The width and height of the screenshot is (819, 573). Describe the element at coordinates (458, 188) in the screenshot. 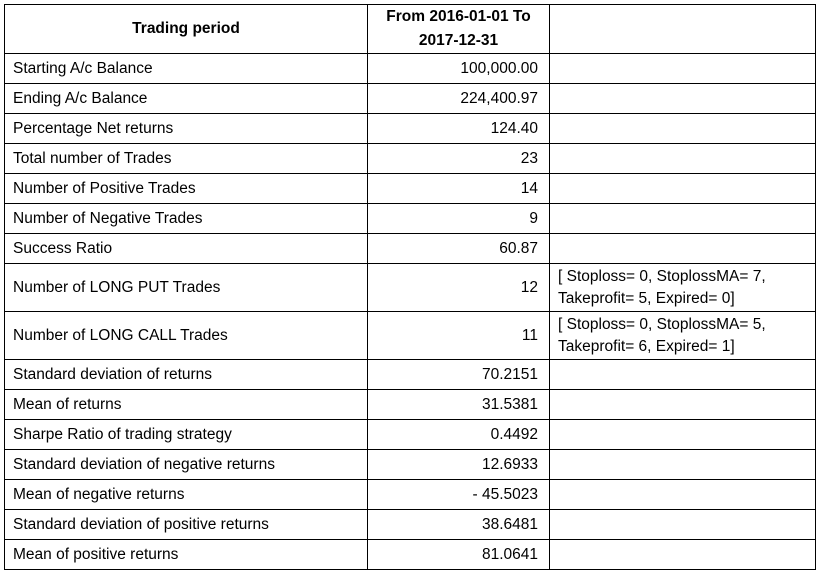

I see `row-value: 14` at that location.